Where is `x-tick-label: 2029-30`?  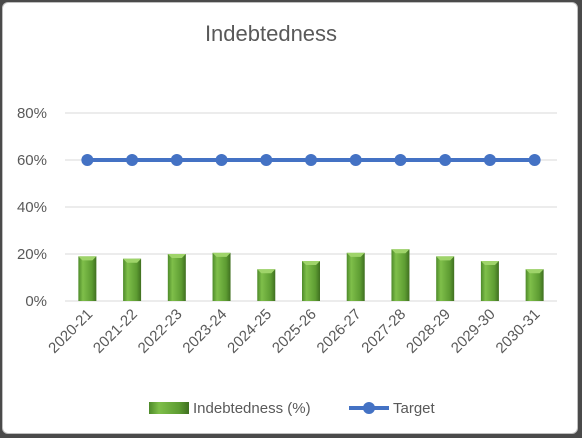
x-tick-label: 2029-30 is located at coordinates (473, 331).